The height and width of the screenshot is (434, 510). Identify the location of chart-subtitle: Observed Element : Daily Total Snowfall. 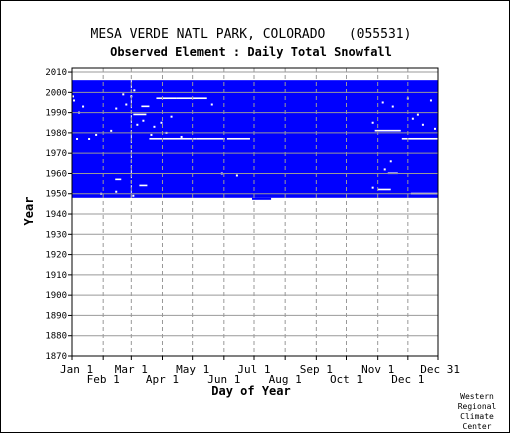
(251, 52).